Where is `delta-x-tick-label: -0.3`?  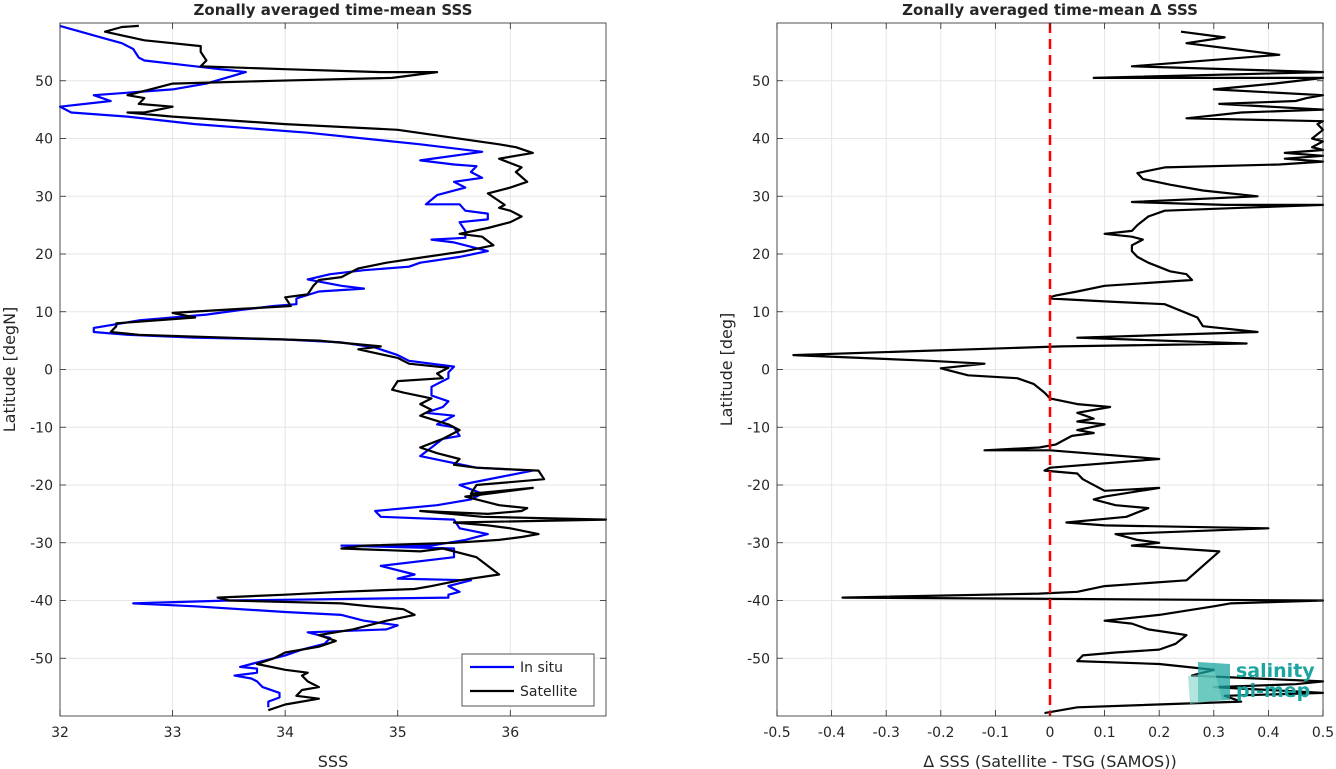 delta-x-tick-label: -0.3 is located at coordinates (886, 733).